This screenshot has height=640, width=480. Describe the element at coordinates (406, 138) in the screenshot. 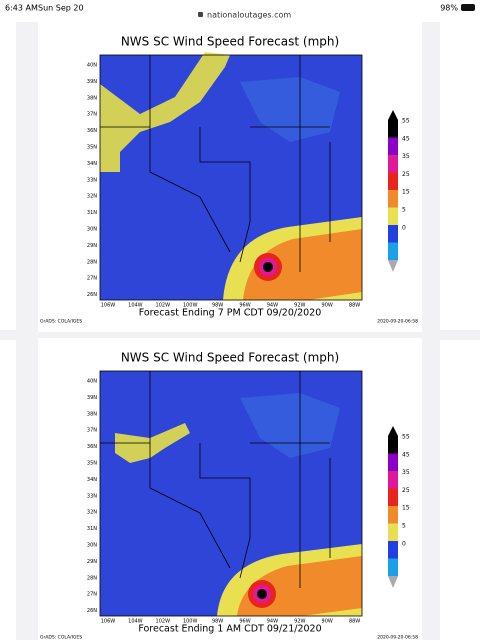

I see `colorbar-label: 45` at that location.